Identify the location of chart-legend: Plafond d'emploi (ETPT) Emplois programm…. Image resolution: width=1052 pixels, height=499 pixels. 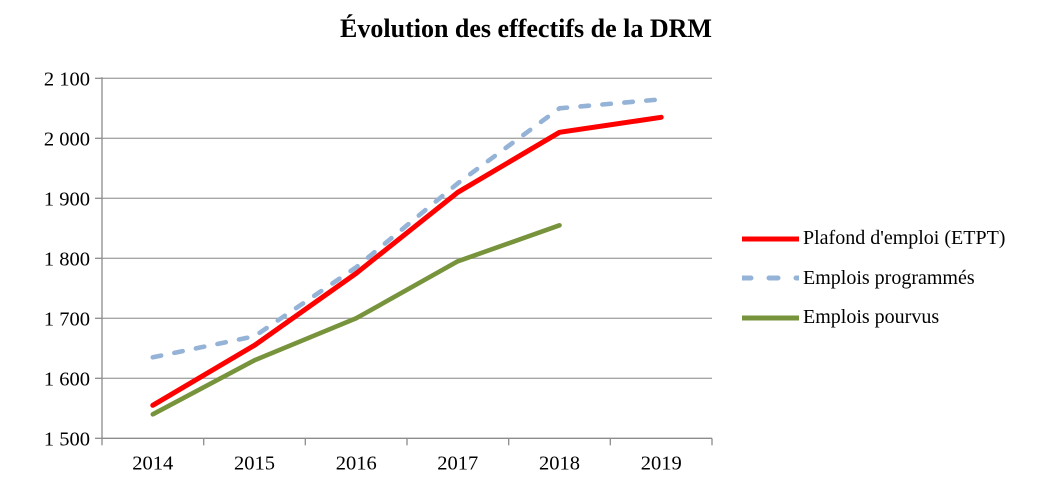
(873, 278).